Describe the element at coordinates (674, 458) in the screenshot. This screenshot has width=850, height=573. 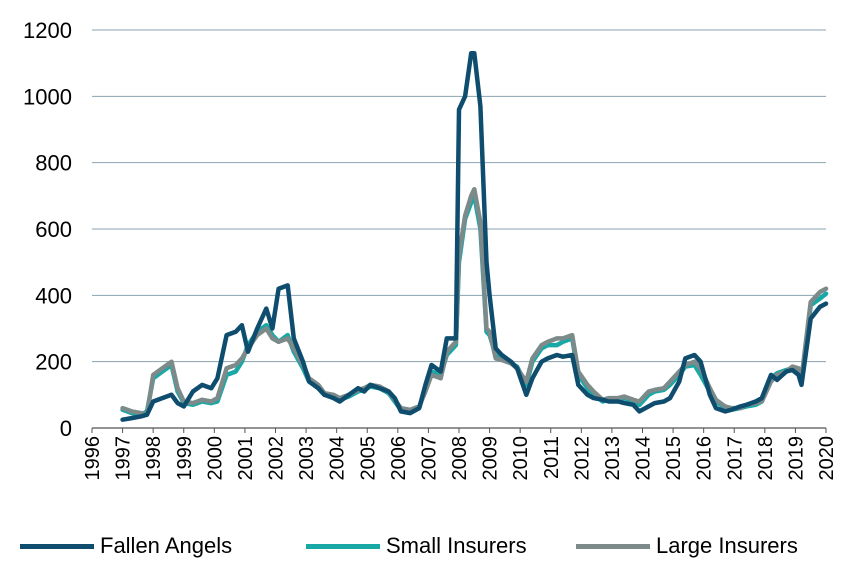
I see `x-tick-label-2015: 2015` at that location.